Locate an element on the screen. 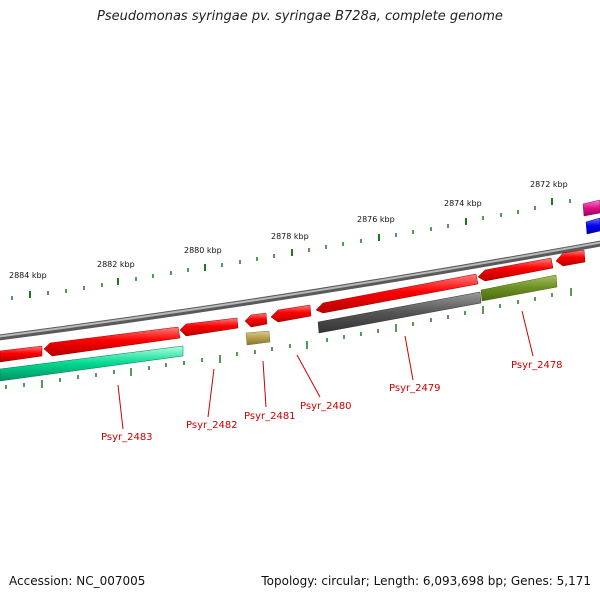 The width and height of the screenshot is (600, 600). gene-bar-pink is located at coordinates (591, 208).